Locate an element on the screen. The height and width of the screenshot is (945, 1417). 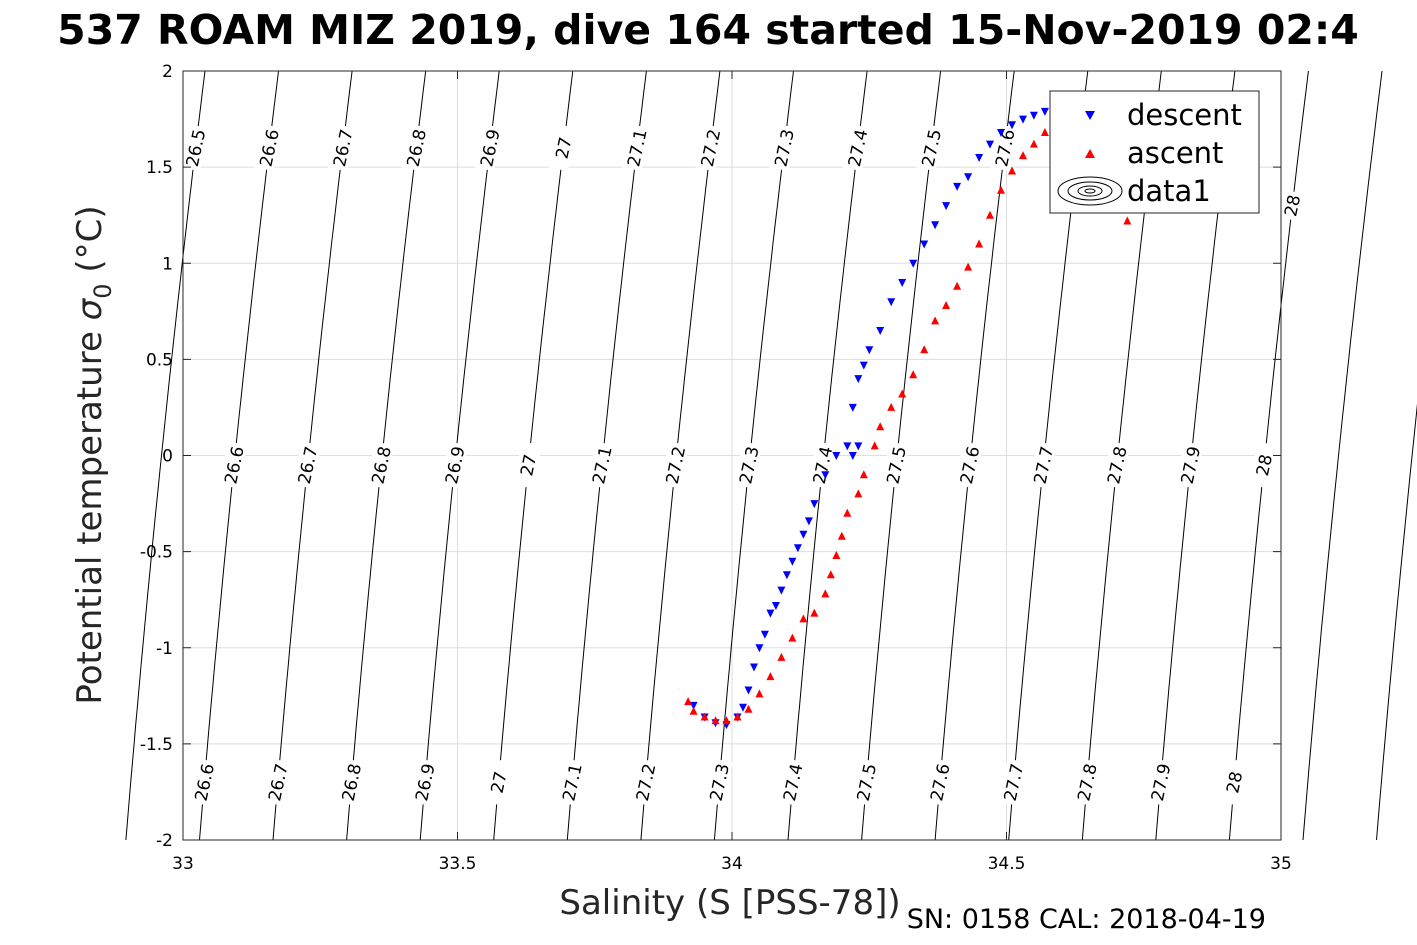
legend-ascent-label: ascent is located at coordinates (1175, 153).